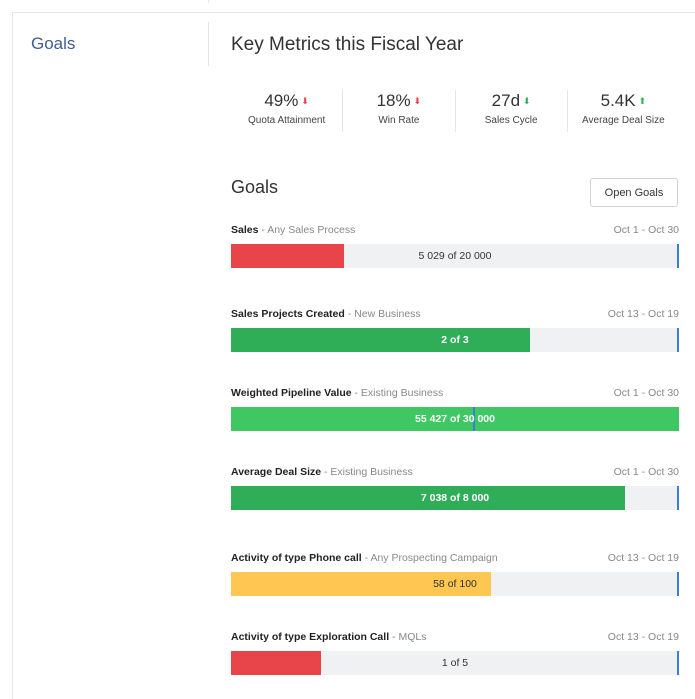 The width and height of the screenshot is (695, 699). I want to click on goal-name: Weighted Pipeline Value, so click(291, 393).